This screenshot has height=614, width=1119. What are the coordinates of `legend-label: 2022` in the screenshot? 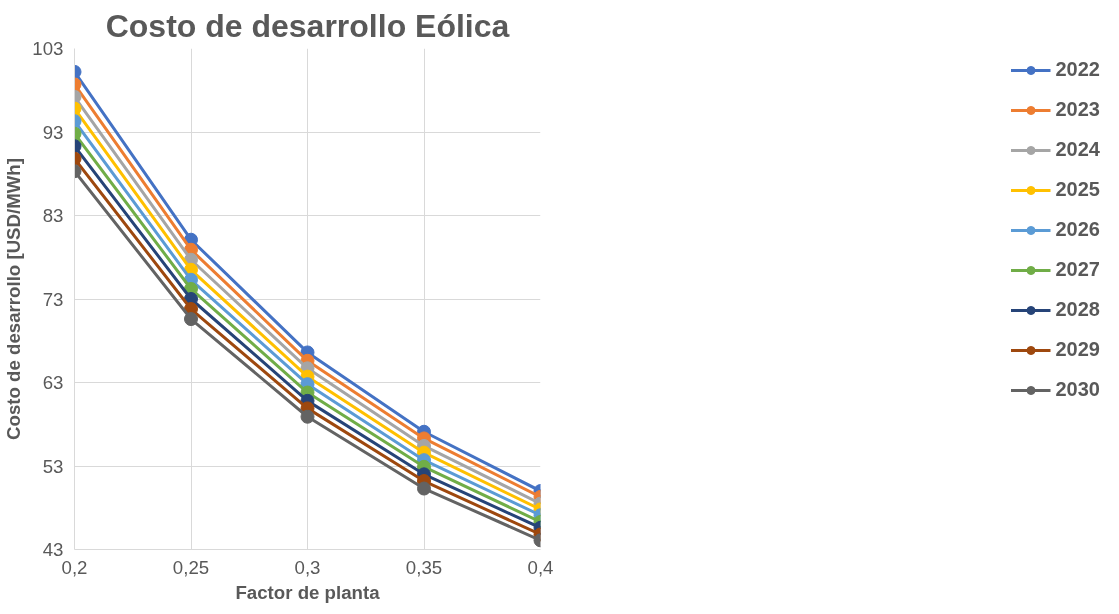 It's located at (1077, 69).